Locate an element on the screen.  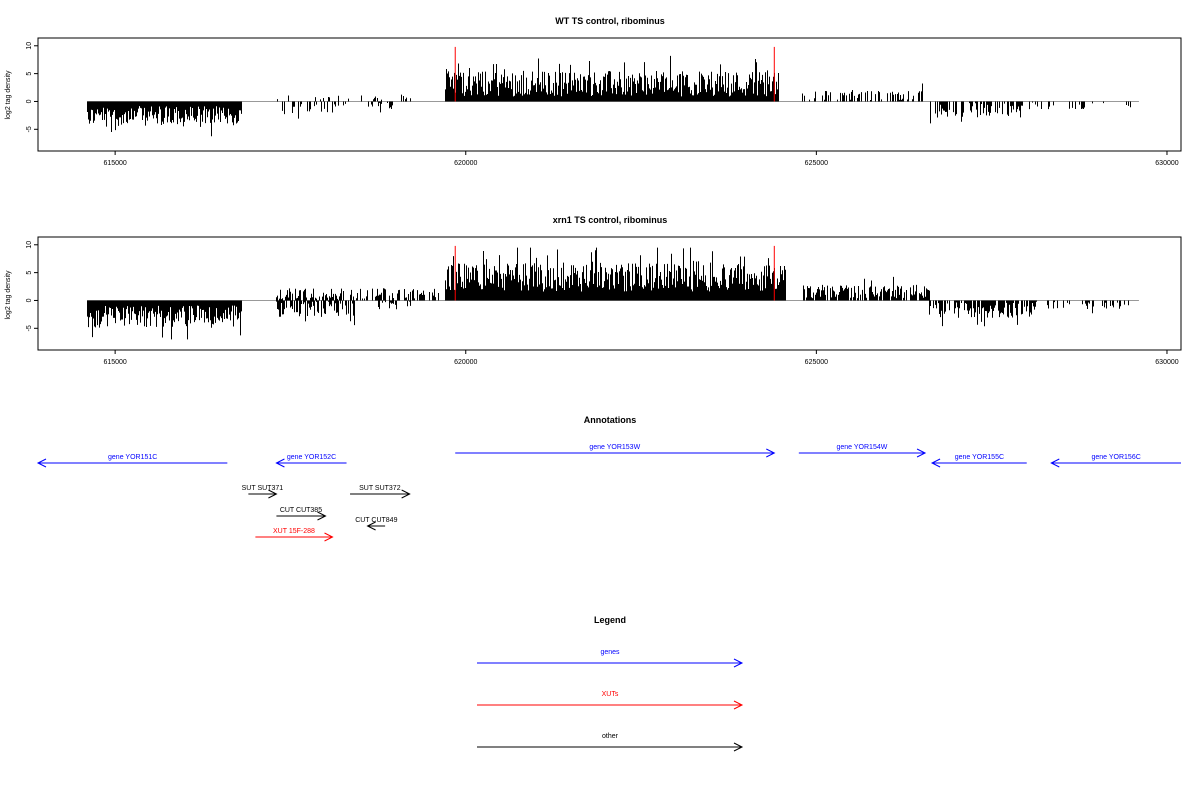
annotation-feature: gene YOR152C is located at coordinates (311, 461).